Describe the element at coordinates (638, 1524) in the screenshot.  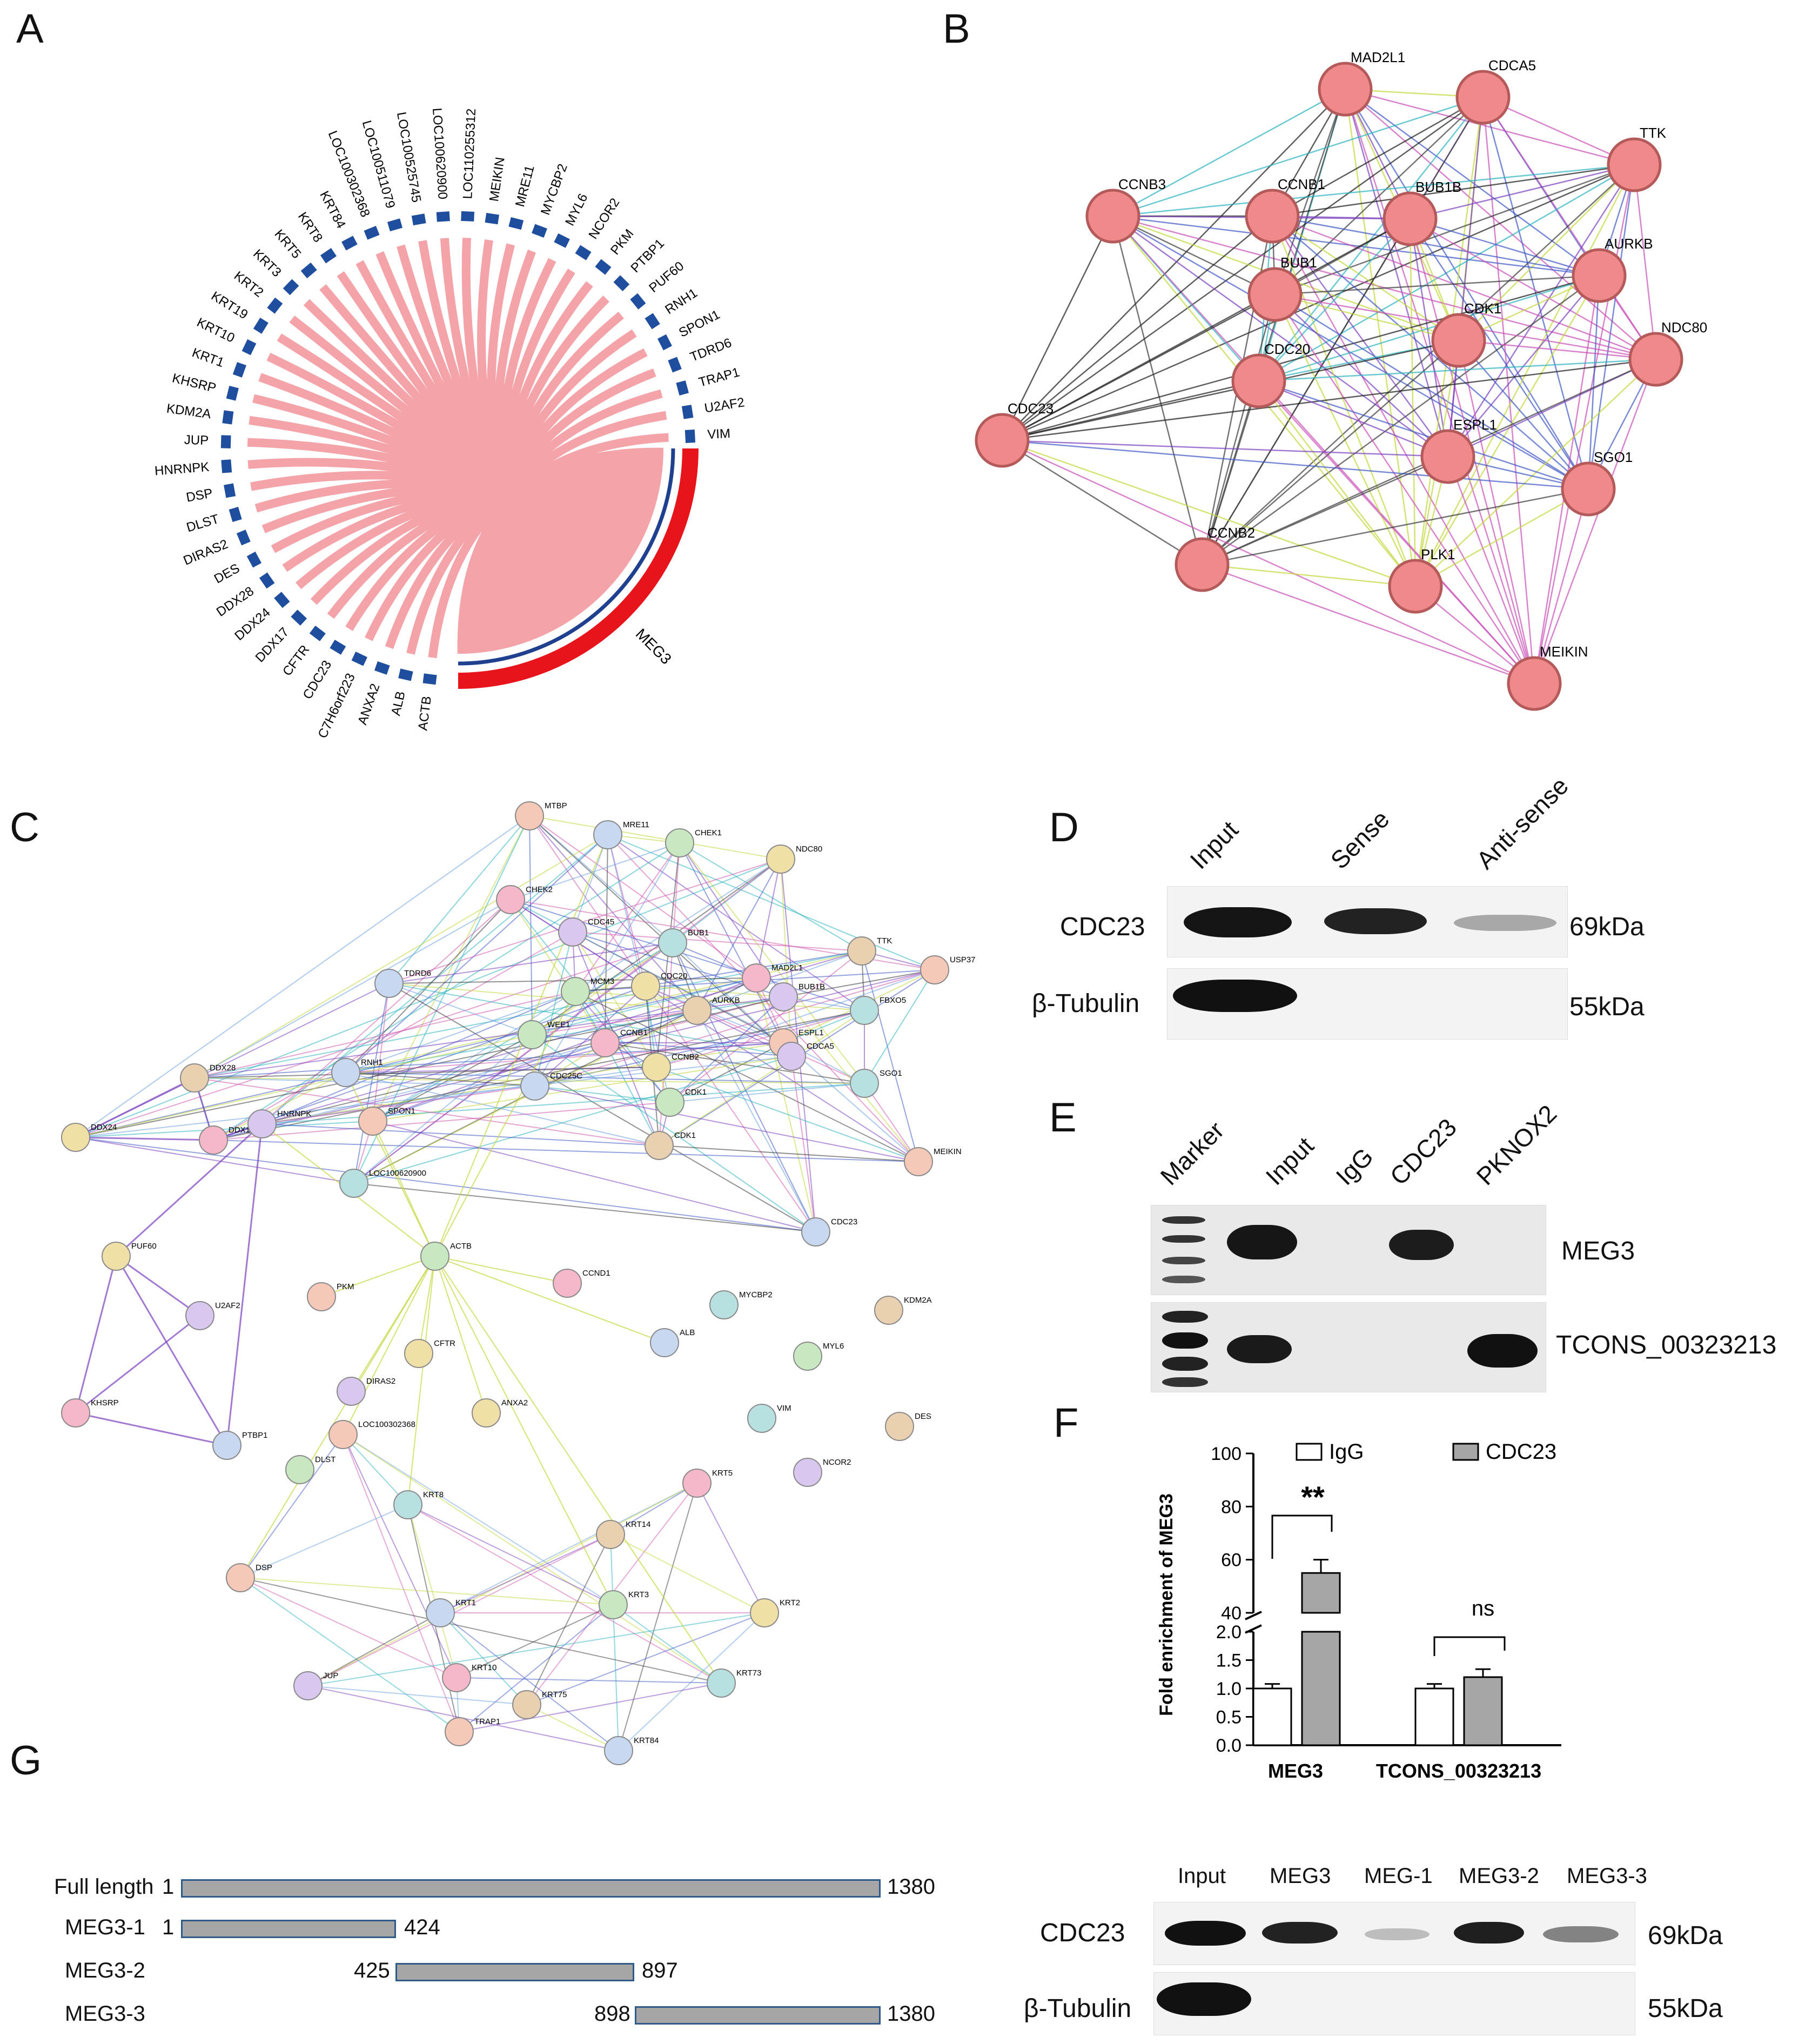
I see `node-label: KRT14` at that location.